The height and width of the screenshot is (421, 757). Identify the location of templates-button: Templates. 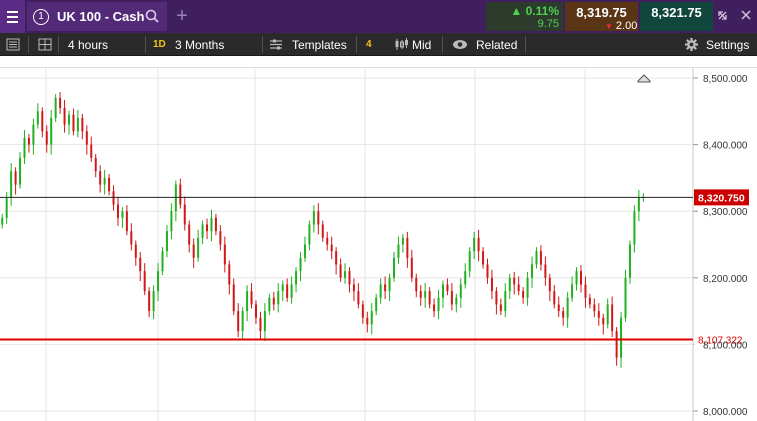
(319, 44).